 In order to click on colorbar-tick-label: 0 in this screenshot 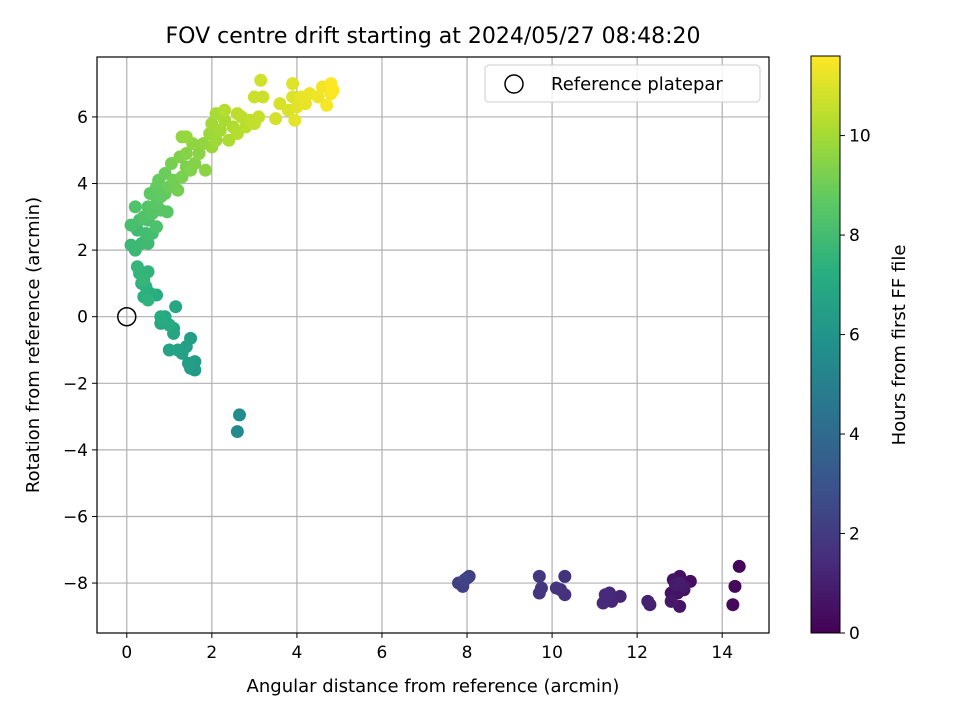, I will do `click(854, 634)`.